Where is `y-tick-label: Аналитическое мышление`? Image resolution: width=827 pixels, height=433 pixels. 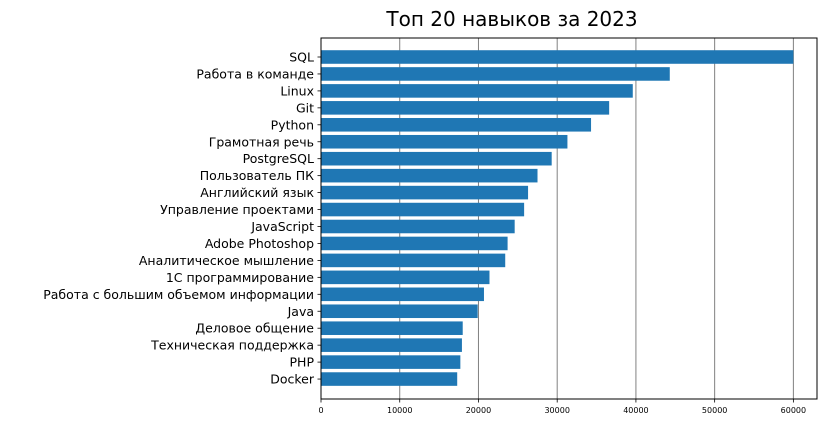 y-tick-label: Аналитическое мышление is located at coordinates (226, 260).